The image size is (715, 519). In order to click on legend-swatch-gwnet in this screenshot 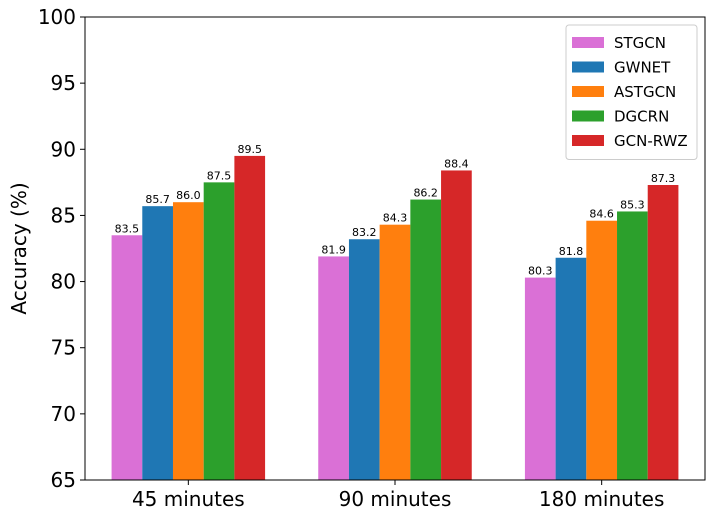, I will do `click(588, 67)`.